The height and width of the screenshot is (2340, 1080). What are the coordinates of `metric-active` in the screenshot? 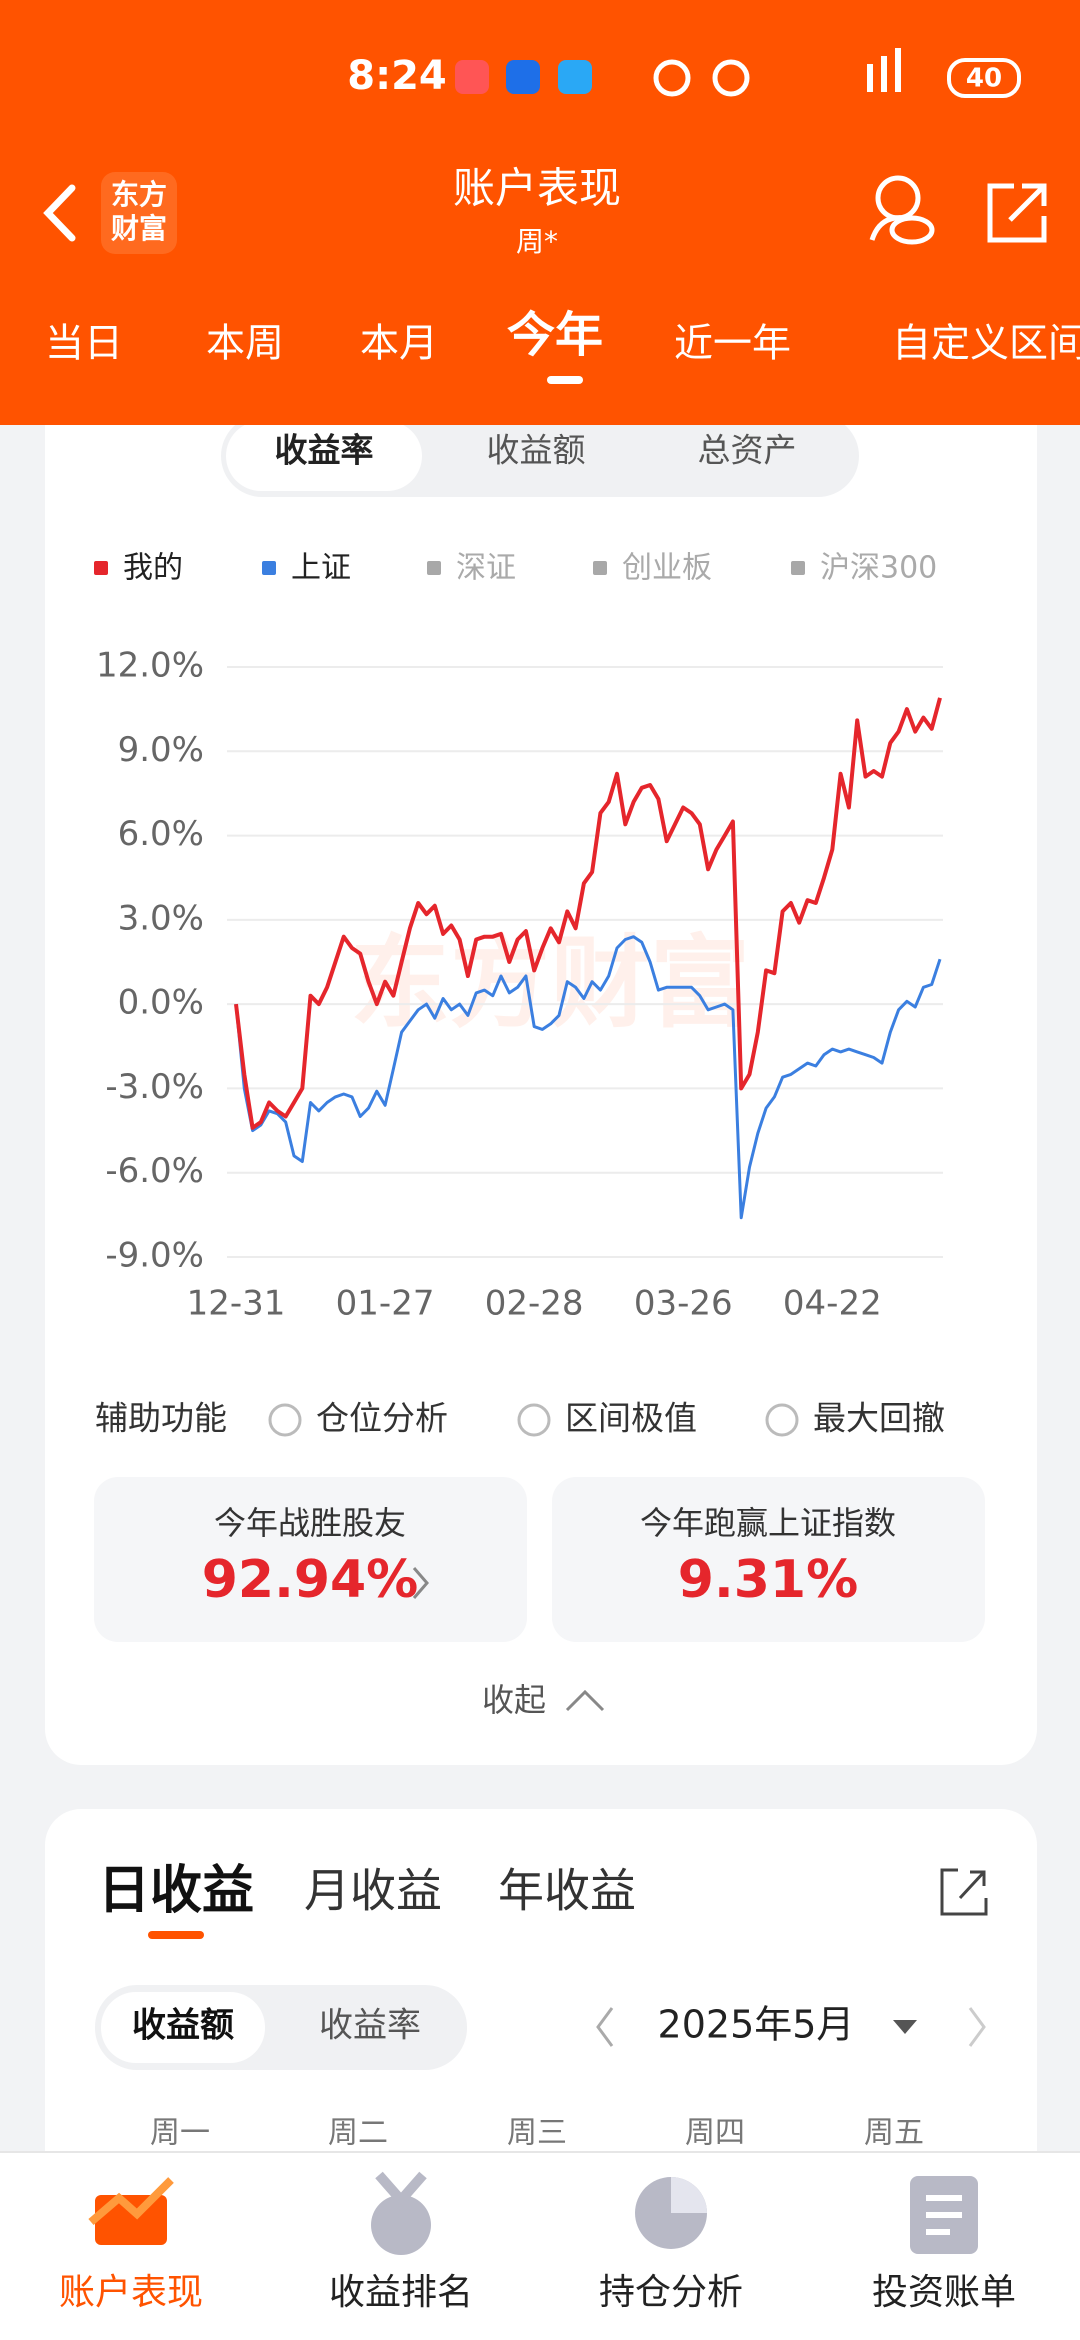 It's located at (324, 456).